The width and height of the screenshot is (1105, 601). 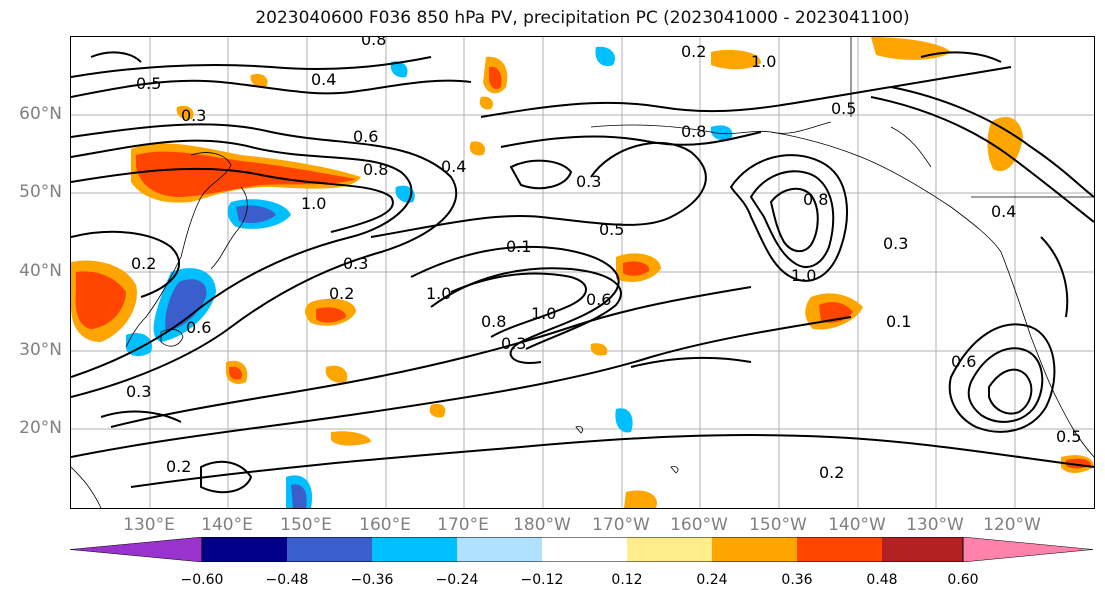 What do you see at coordinates (882, 580) in the screenshot?
I see `colorbar-tick: 0.48` at bounding box center [882, 580].